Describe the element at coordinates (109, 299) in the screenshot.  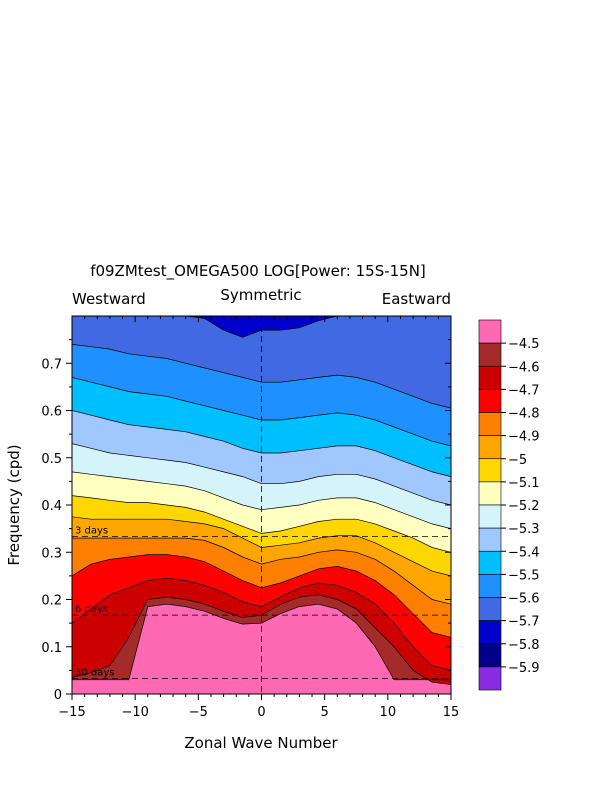
I see `subtitle-westward: Westward` at that location.